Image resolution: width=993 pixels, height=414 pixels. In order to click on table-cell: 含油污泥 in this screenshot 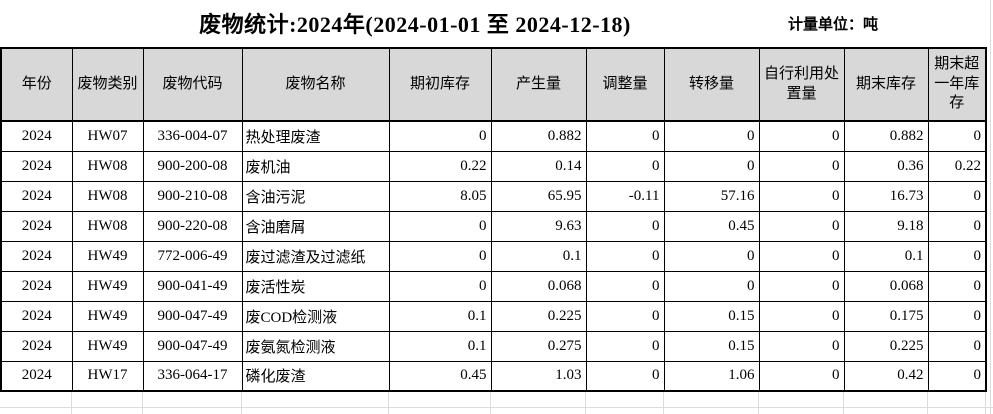, I will do `click(315, 196)`.